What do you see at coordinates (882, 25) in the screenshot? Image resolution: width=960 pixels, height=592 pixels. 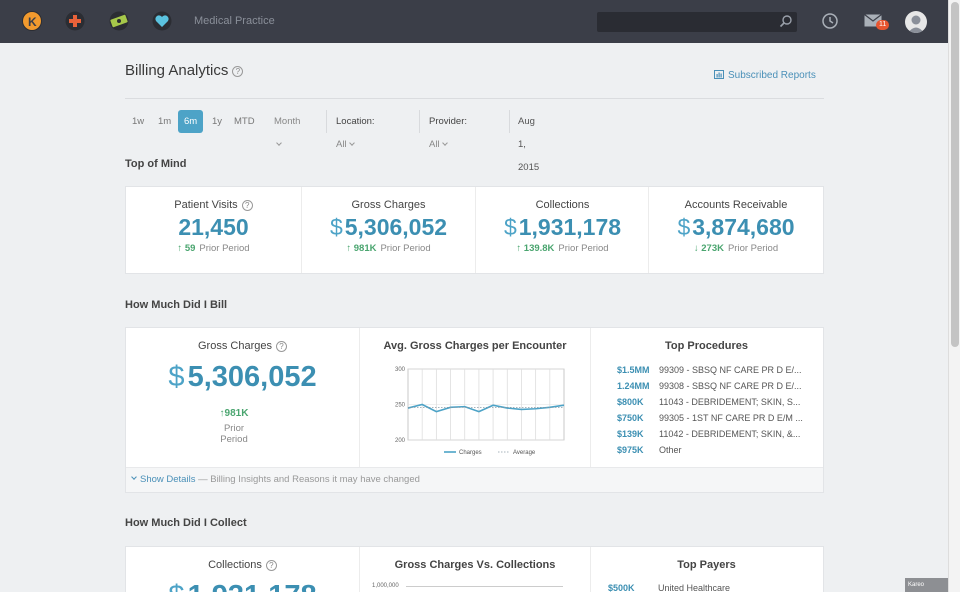 I see `mail-count-badge: 11` at bounding box center [882, 25].